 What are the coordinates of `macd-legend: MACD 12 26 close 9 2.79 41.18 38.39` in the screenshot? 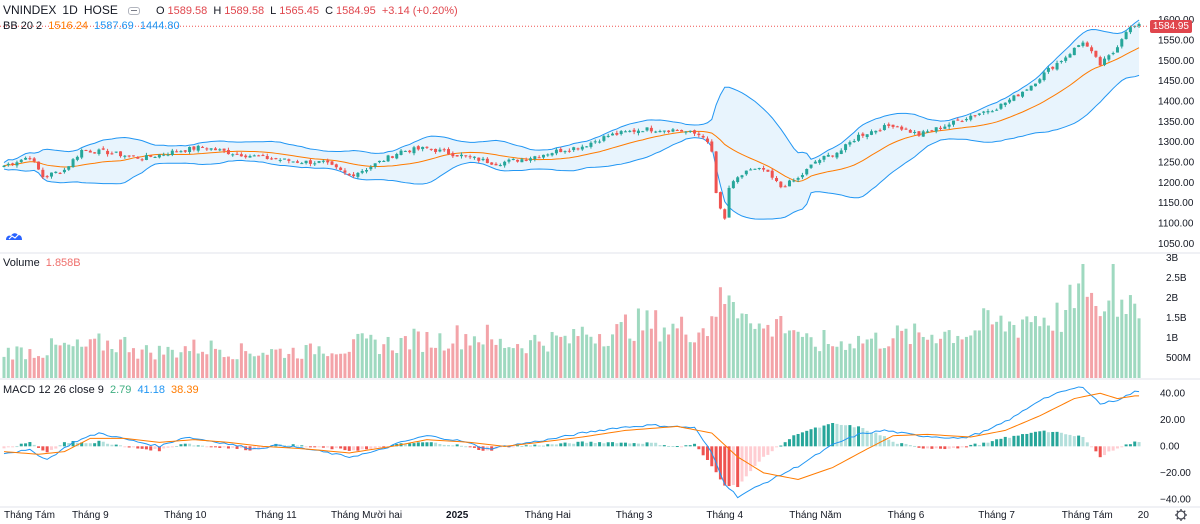 It's located at (102, 390).